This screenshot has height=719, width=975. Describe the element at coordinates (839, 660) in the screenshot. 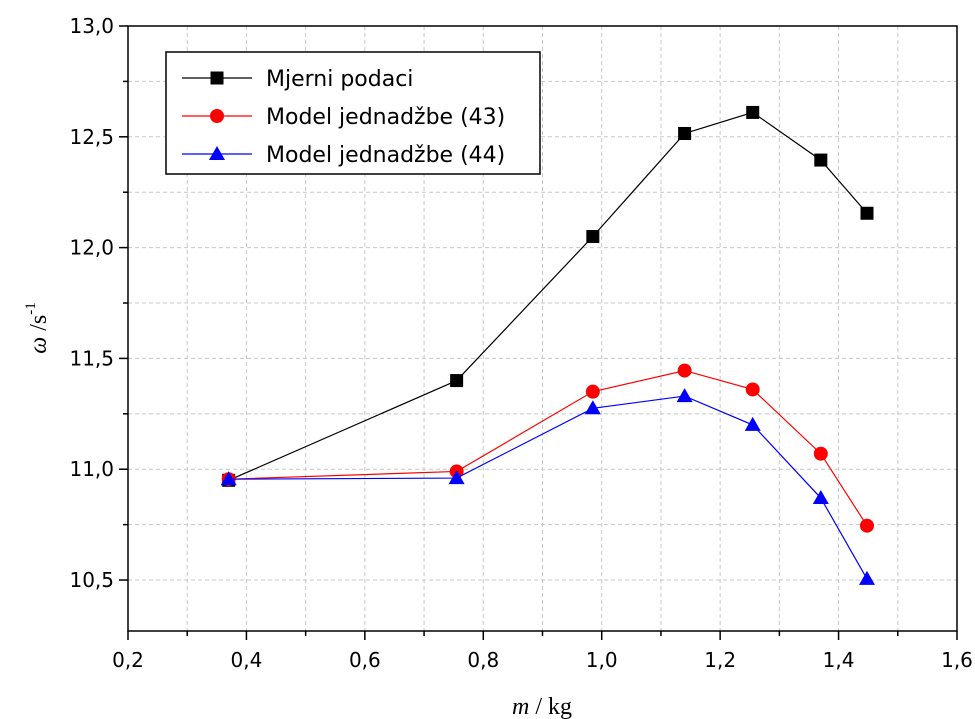

I see `x-tick-label: 1,4` at that location.